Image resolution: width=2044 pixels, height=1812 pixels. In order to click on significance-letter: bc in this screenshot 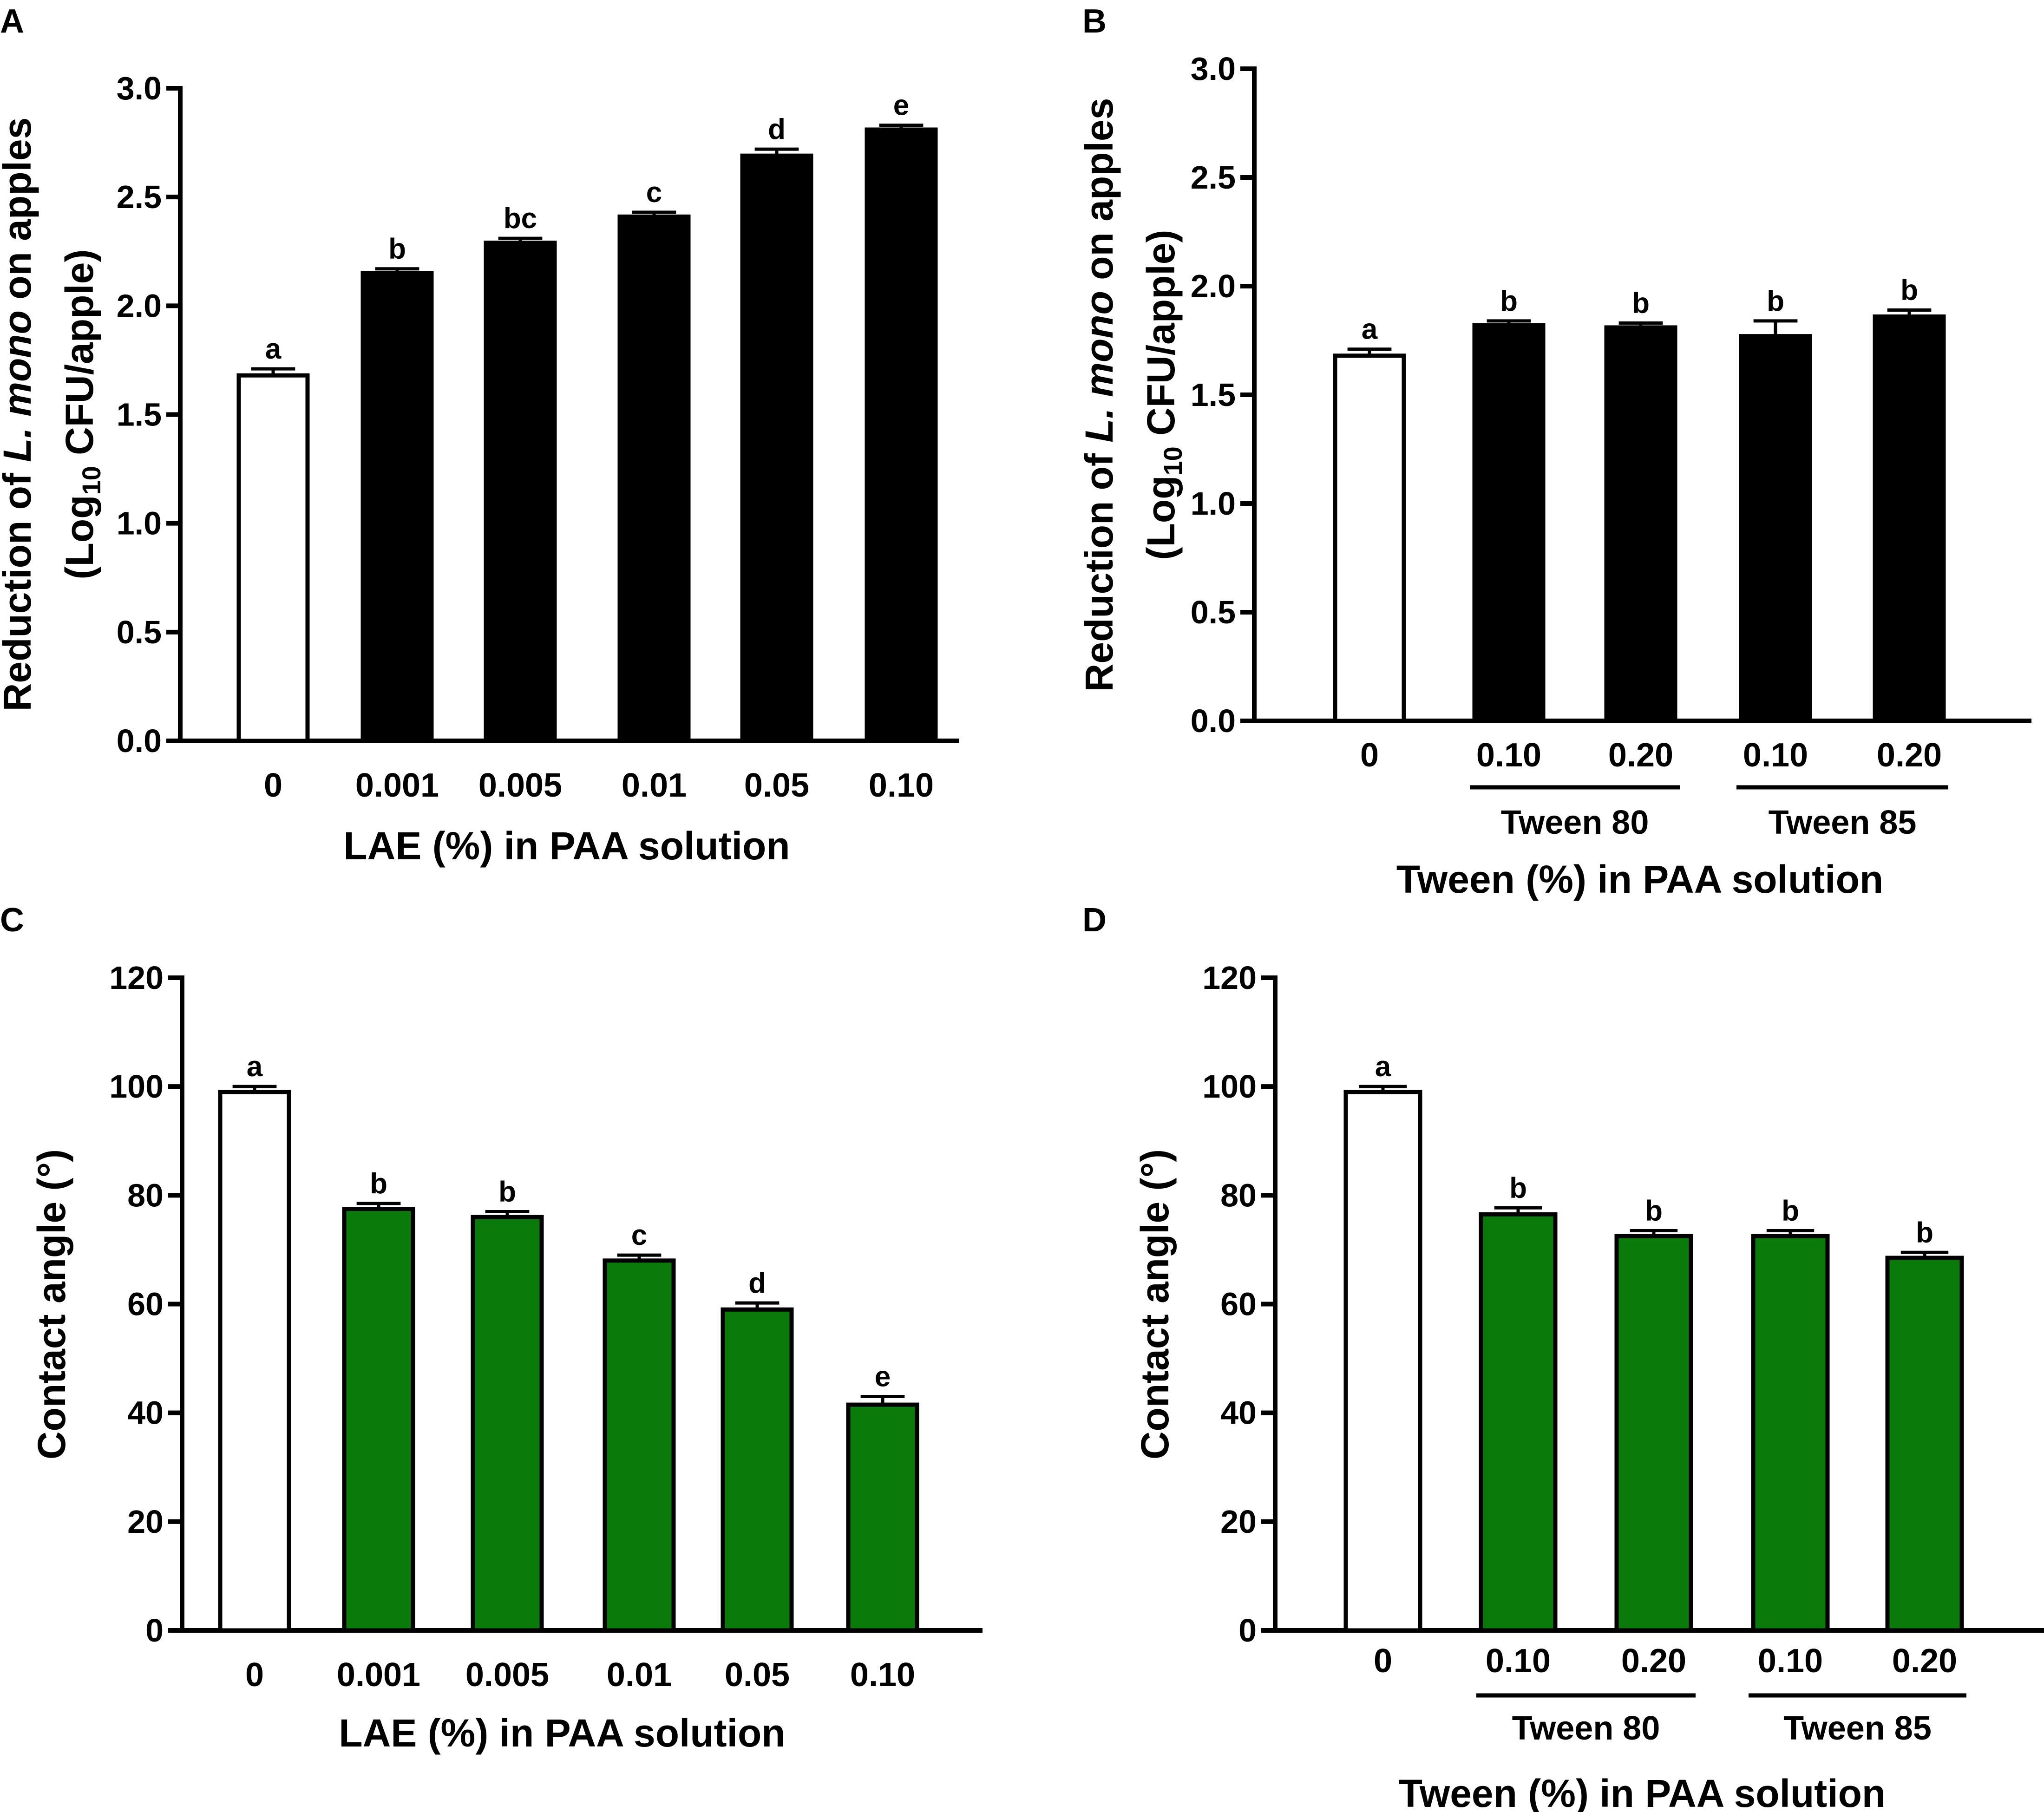, I will do `click(520, 219)`.